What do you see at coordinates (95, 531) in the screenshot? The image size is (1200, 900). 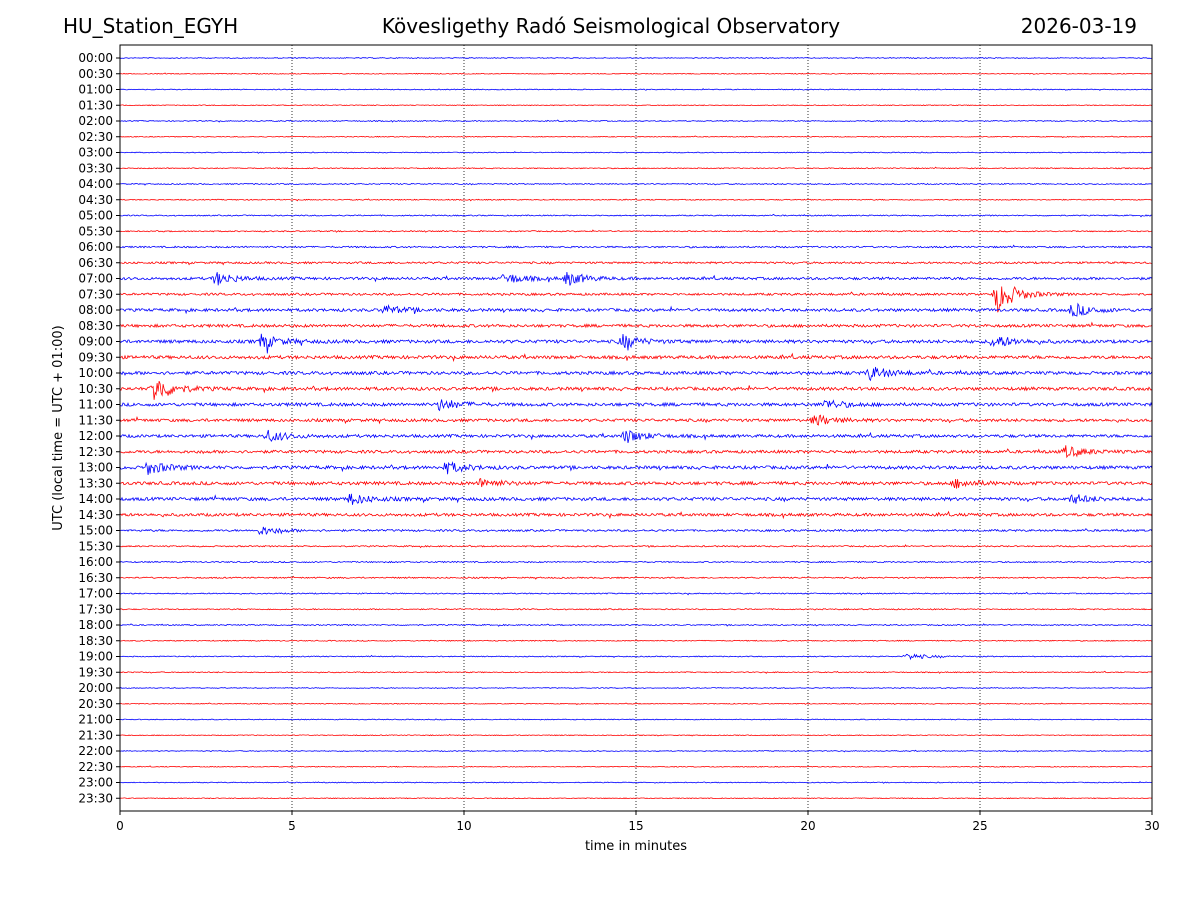 I see `ytick-label-1500: 15:00` at bounding box center [95, 531].